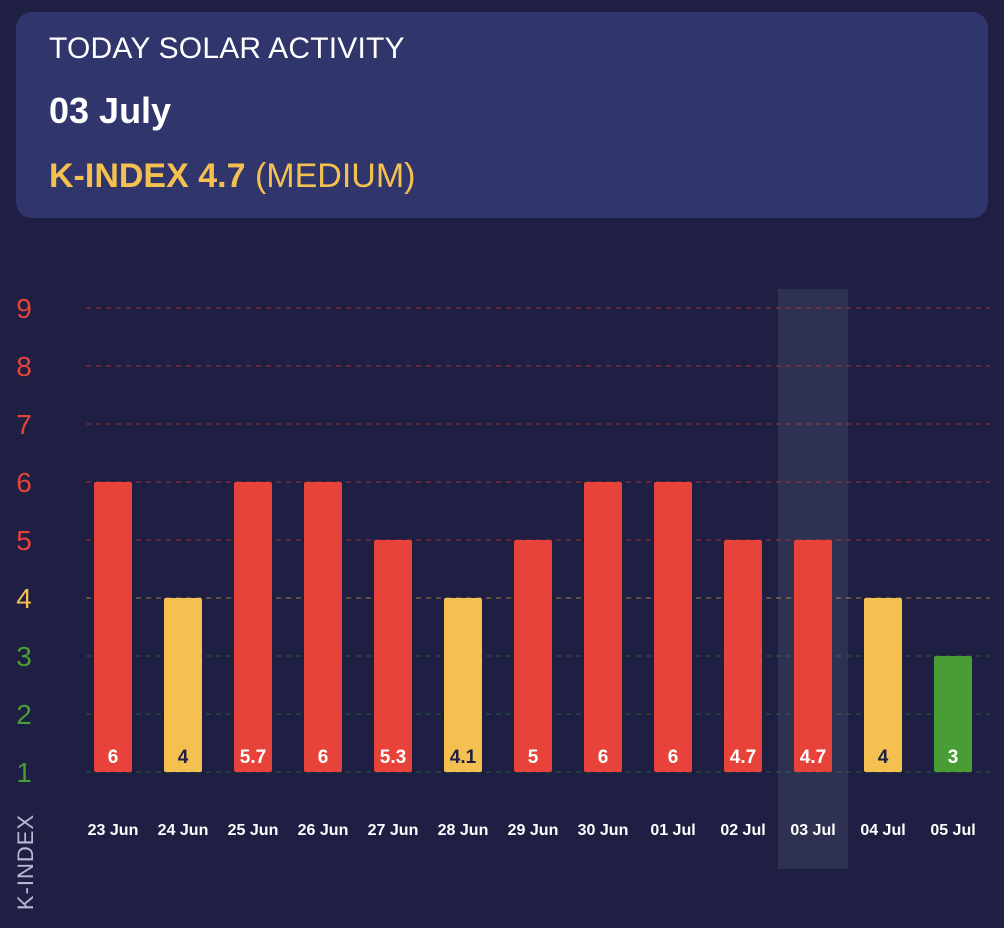  What do you see at coordinates (24, 714) in the screenshot?
I see `y-tick-label: 2` at bounding box center [24, 714].